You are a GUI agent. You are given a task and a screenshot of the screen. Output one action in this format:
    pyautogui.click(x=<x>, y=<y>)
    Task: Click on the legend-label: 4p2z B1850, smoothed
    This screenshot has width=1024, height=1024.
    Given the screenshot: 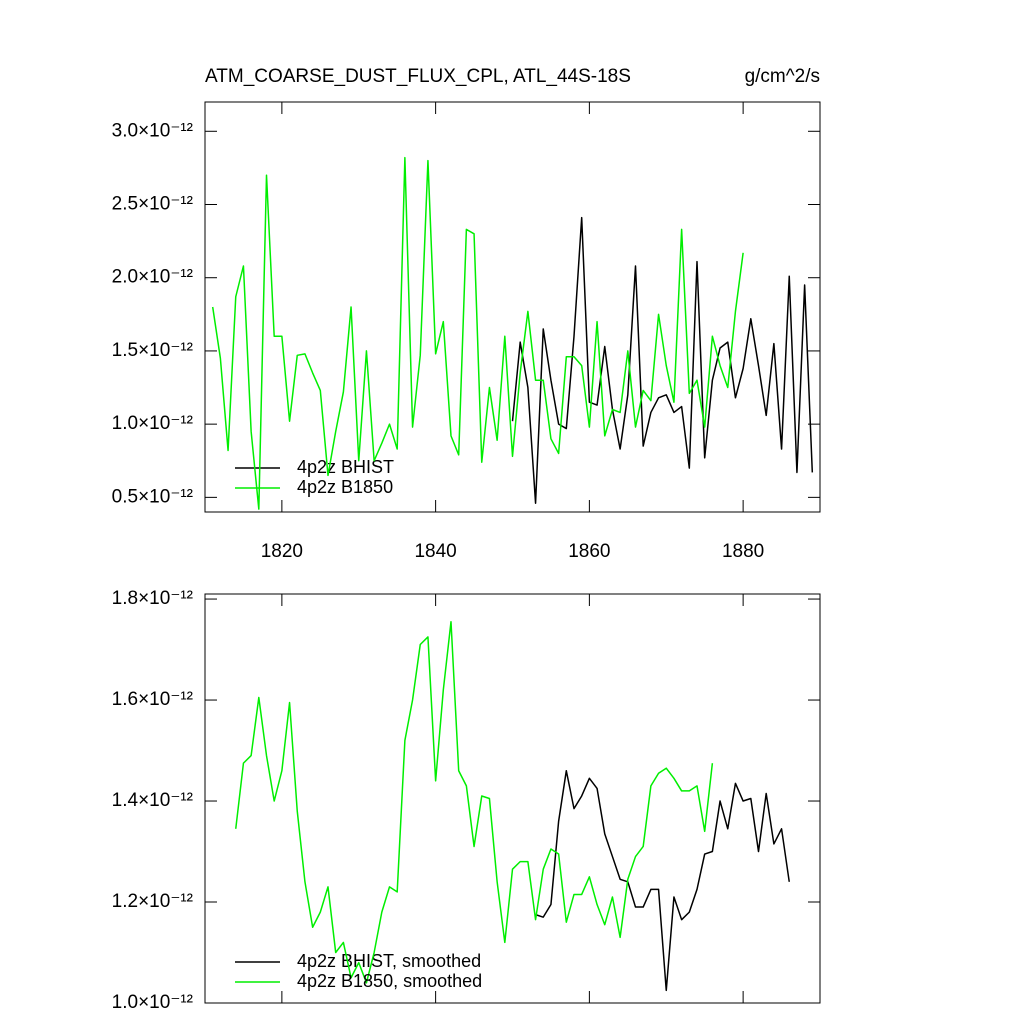 What is the action you would take?
    pyautogui.click(x=389, y=981)
    